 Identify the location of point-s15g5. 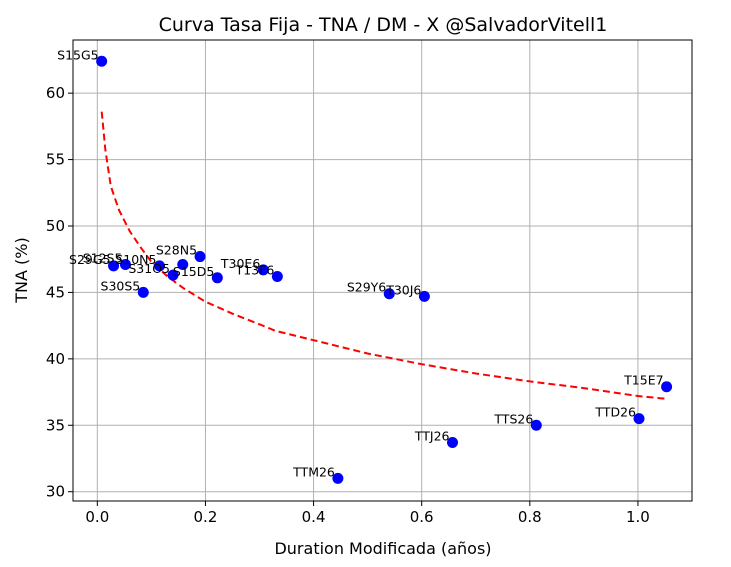
(102, 61).